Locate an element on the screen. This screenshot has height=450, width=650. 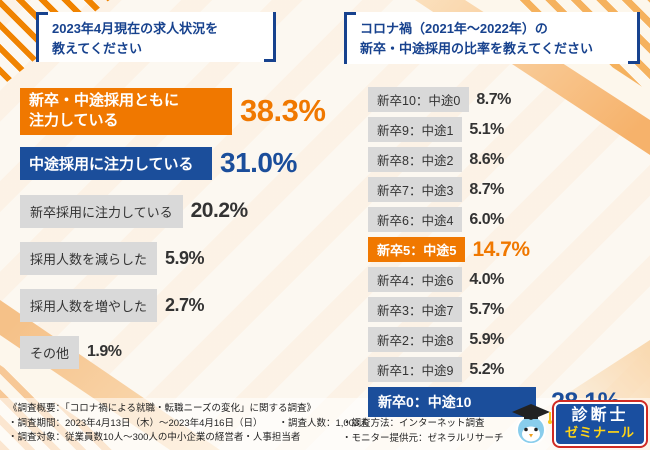
survey-method: ・調査方法：インターネット調査 is located at coordinates (413, 423).